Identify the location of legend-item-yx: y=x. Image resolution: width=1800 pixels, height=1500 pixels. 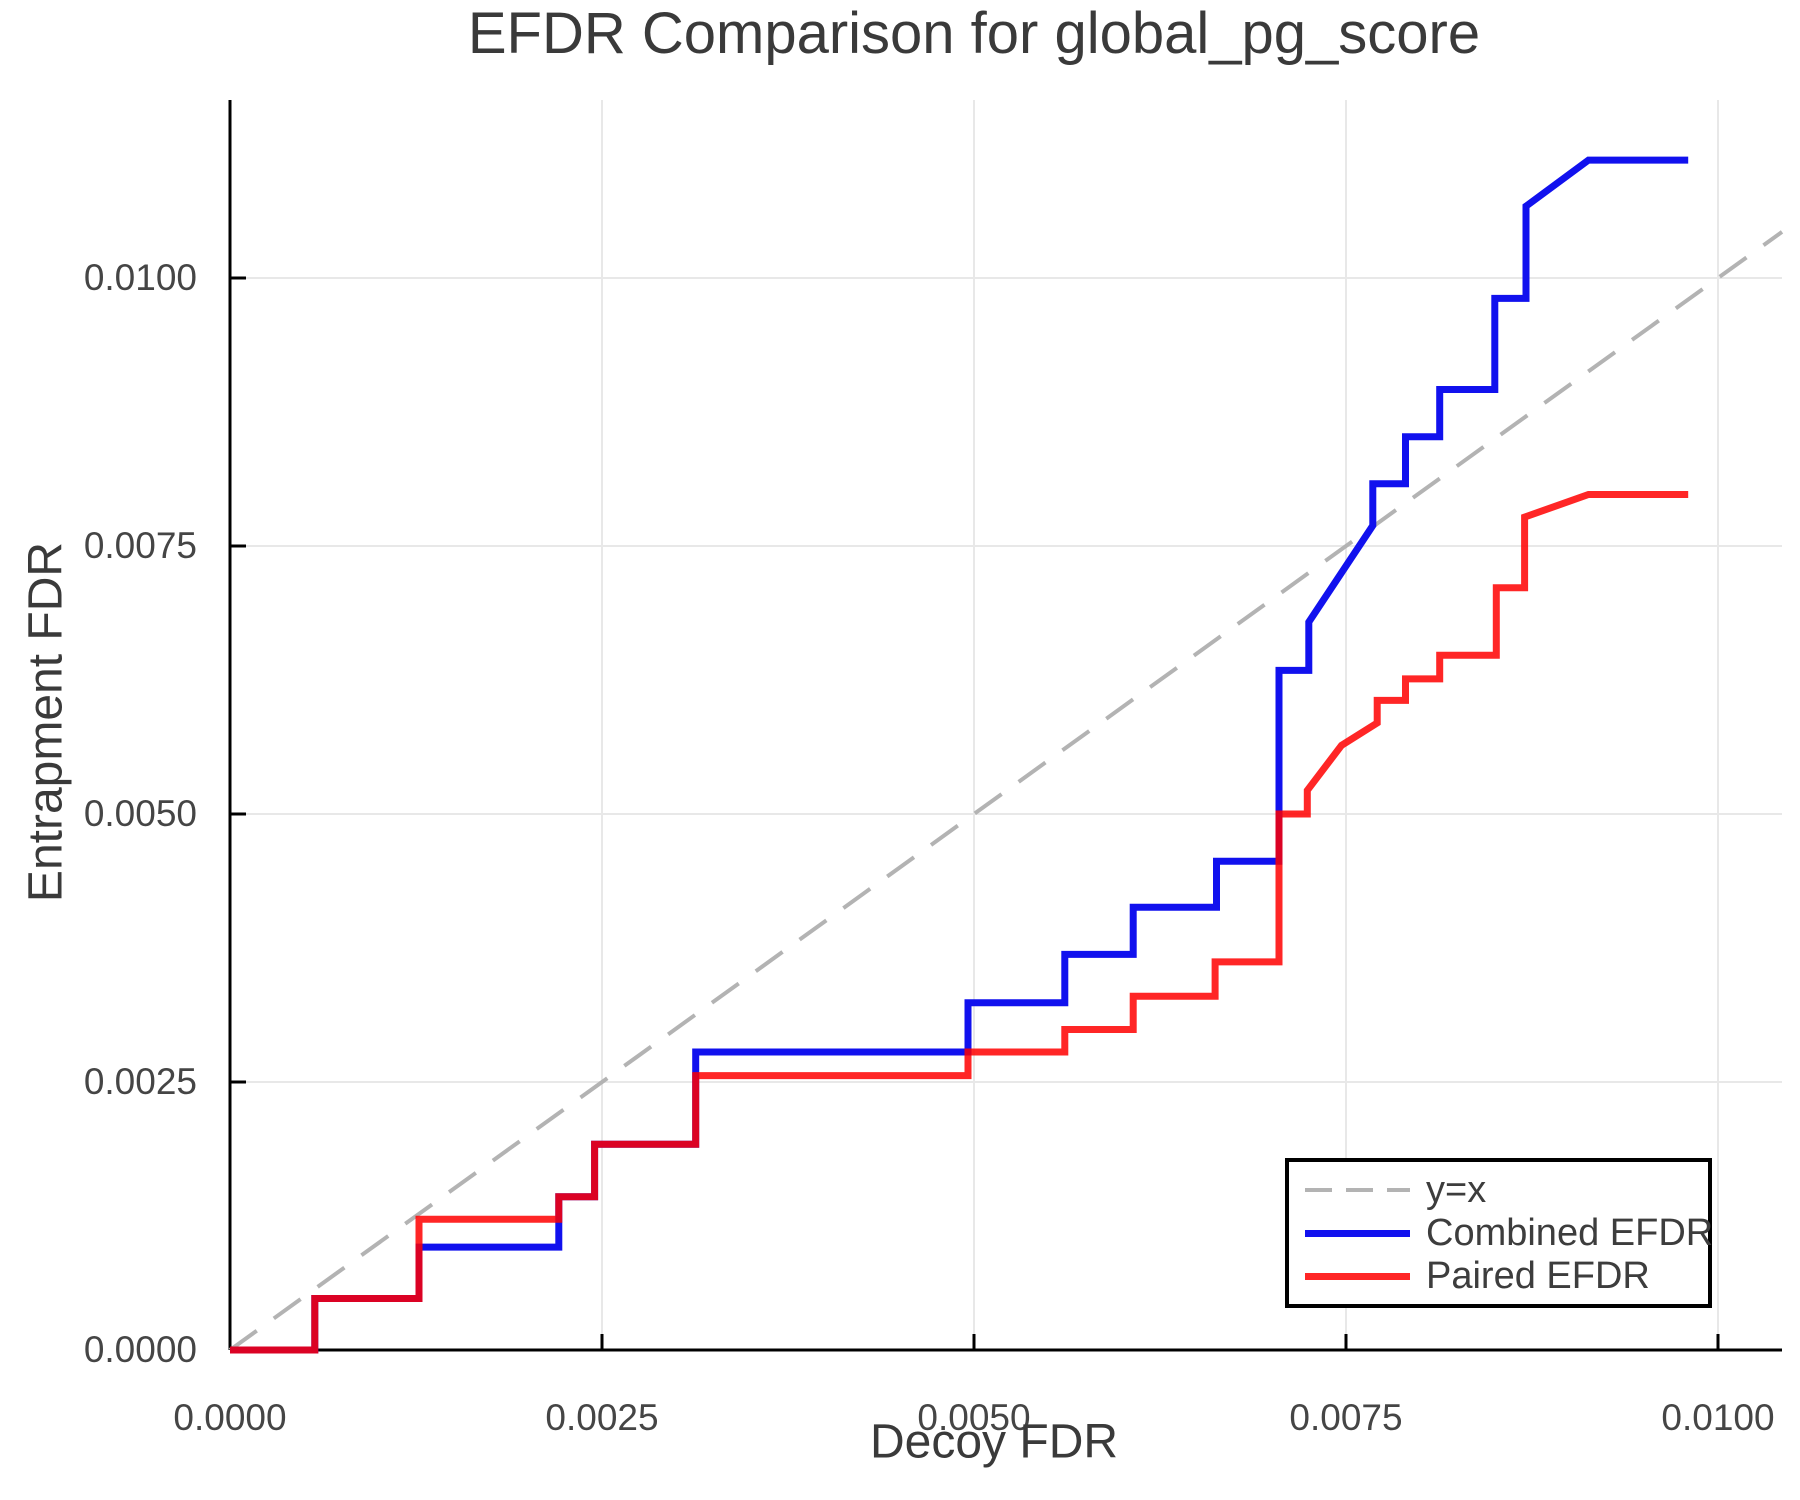
(1501, 1189).